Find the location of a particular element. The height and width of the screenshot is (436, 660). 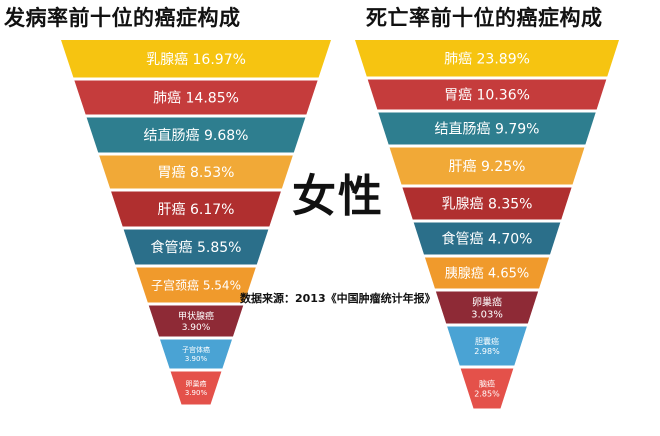

segment-label: 卵巢癌 3.03% is located at coordinates (487, 308).